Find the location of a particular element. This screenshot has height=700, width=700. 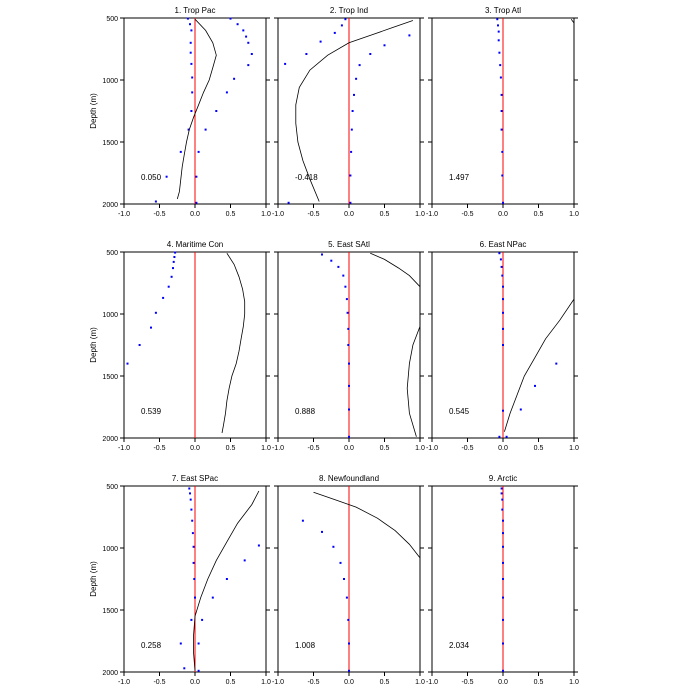

correlation-value: 0.050 is located at coordinates (151, 177).